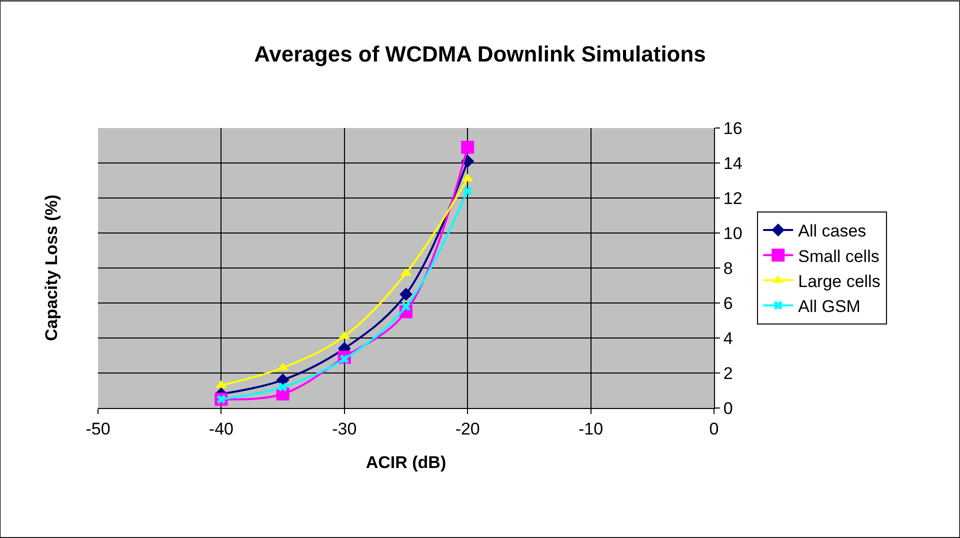  What do you see at coordinates (732, 128) in the screenshot?
I see `y-tick-label: 16` at bounding box center [732, 128].